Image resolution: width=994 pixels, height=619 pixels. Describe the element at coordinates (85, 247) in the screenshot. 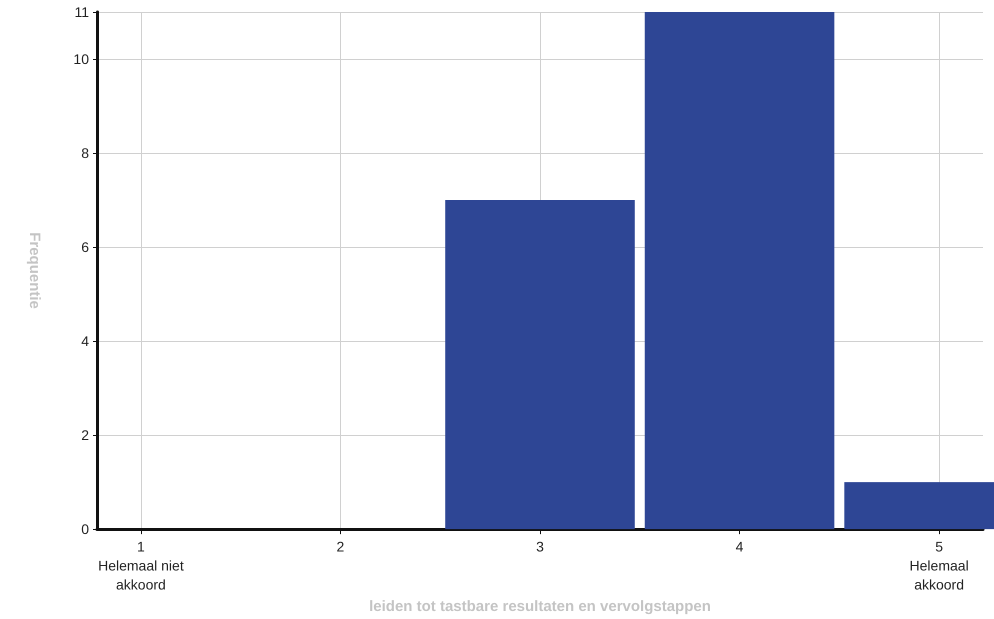

I see `y-tick-label: 6` at that location.